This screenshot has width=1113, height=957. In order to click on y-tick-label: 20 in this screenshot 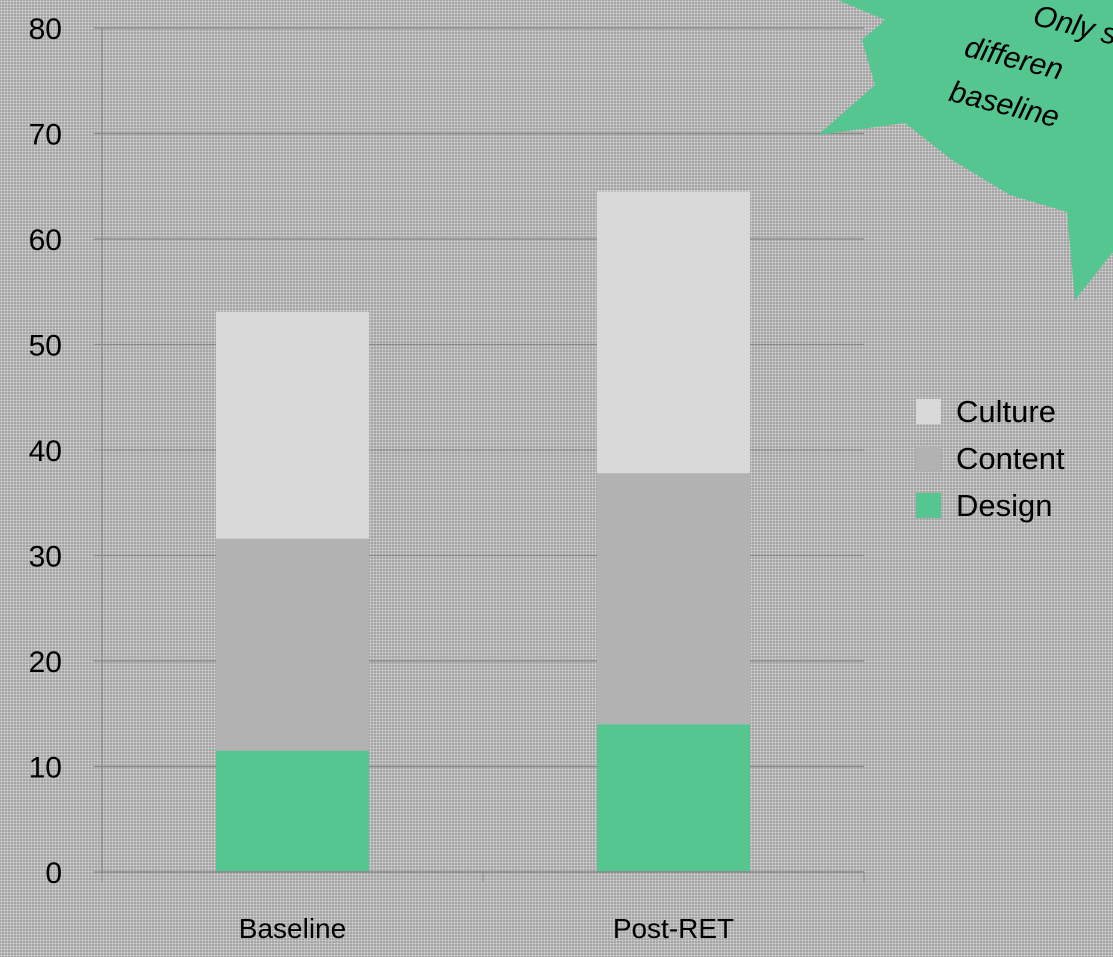, I will do `click(45, 662)`.